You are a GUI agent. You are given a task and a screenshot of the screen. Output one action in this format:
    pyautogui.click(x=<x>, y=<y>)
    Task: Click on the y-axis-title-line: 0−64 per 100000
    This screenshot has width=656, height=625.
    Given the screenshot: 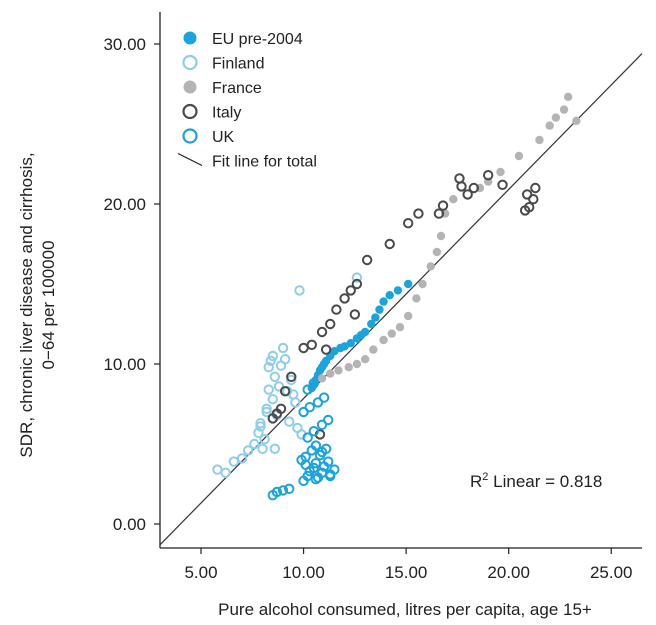 What is the action you would take?
    pyautogui.click(x=48, y=304)
    